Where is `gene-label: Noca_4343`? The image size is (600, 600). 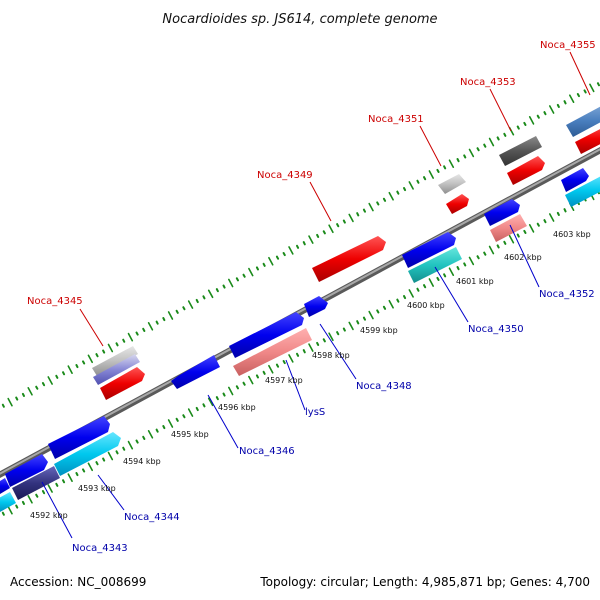 gene-label: Noca_4343 is located at coordinates (100, 548).